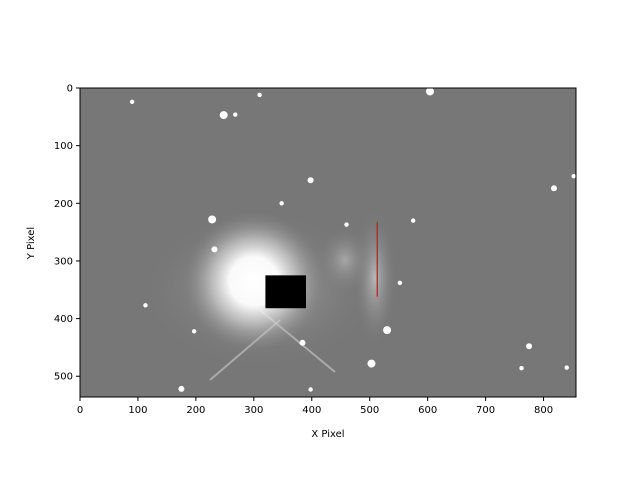 The image size is (640, 480). Describe the element at coordinates (31, 243) in the screenshot. I see `y-axis-label: Y Pixel` at that location.